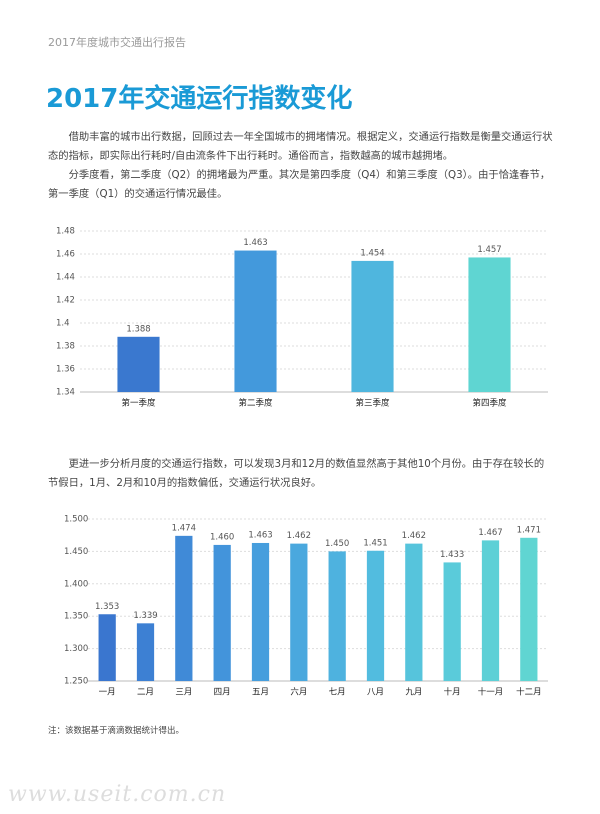  I want to click on x-tick-label: 第二季度, so click(255, 403).